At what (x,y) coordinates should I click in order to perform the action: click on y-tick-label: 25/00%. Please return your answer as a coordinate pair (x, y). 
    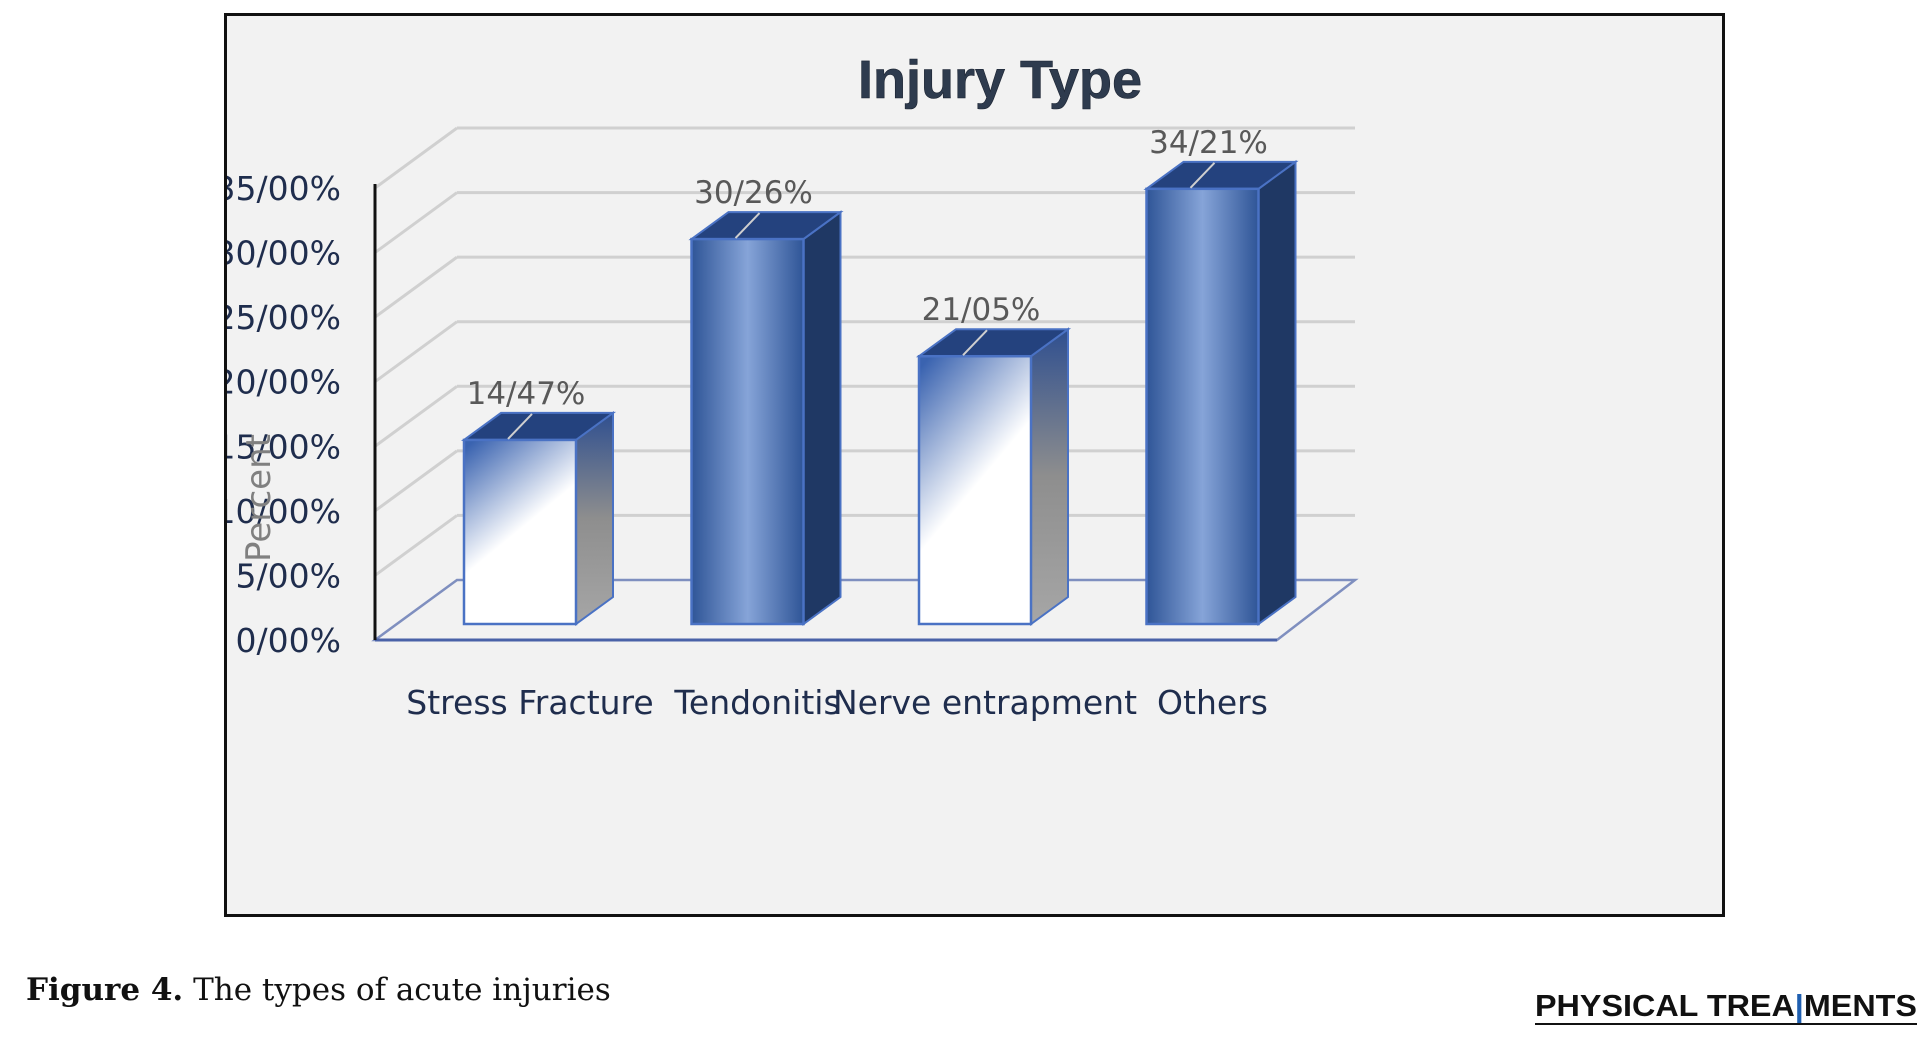
    Looking at the image, I should click on (284, 317).